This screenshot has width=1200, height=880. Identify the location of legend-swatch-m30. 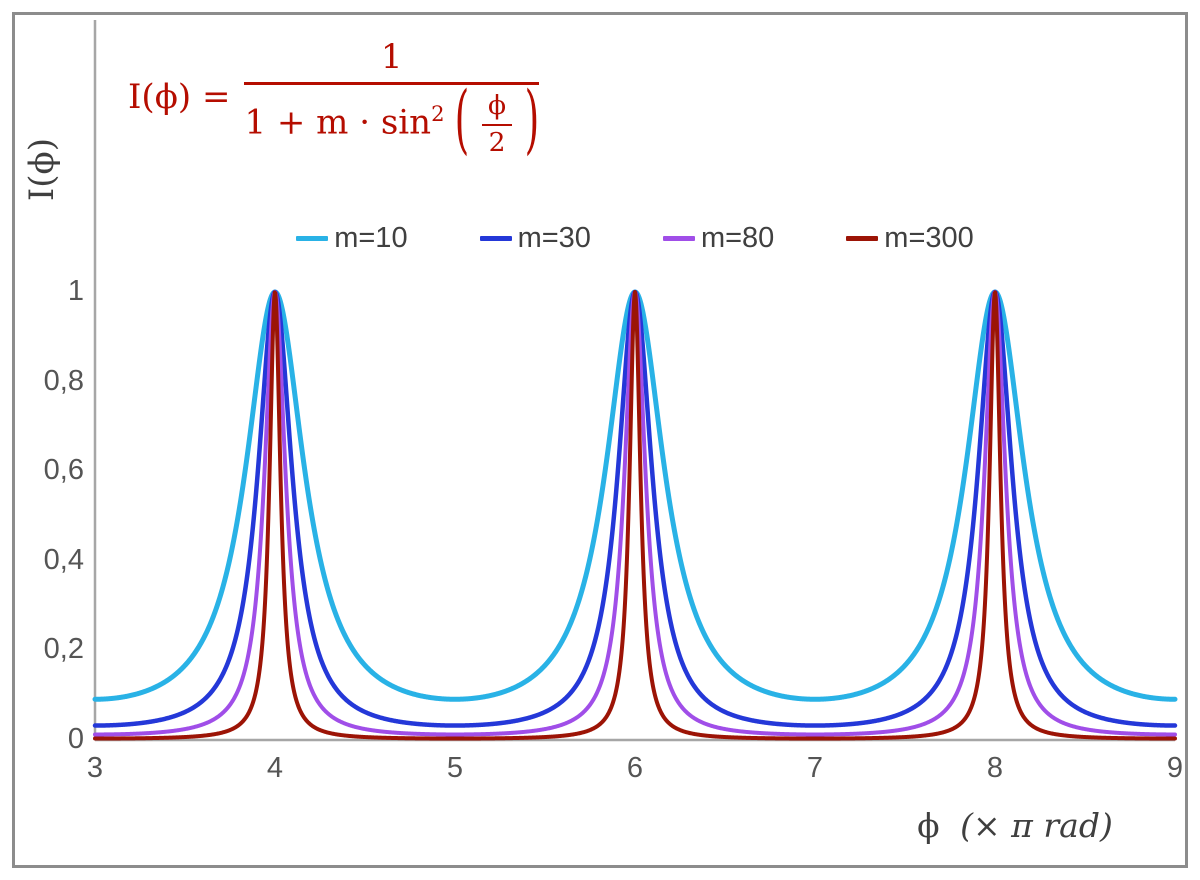
(495, 238).